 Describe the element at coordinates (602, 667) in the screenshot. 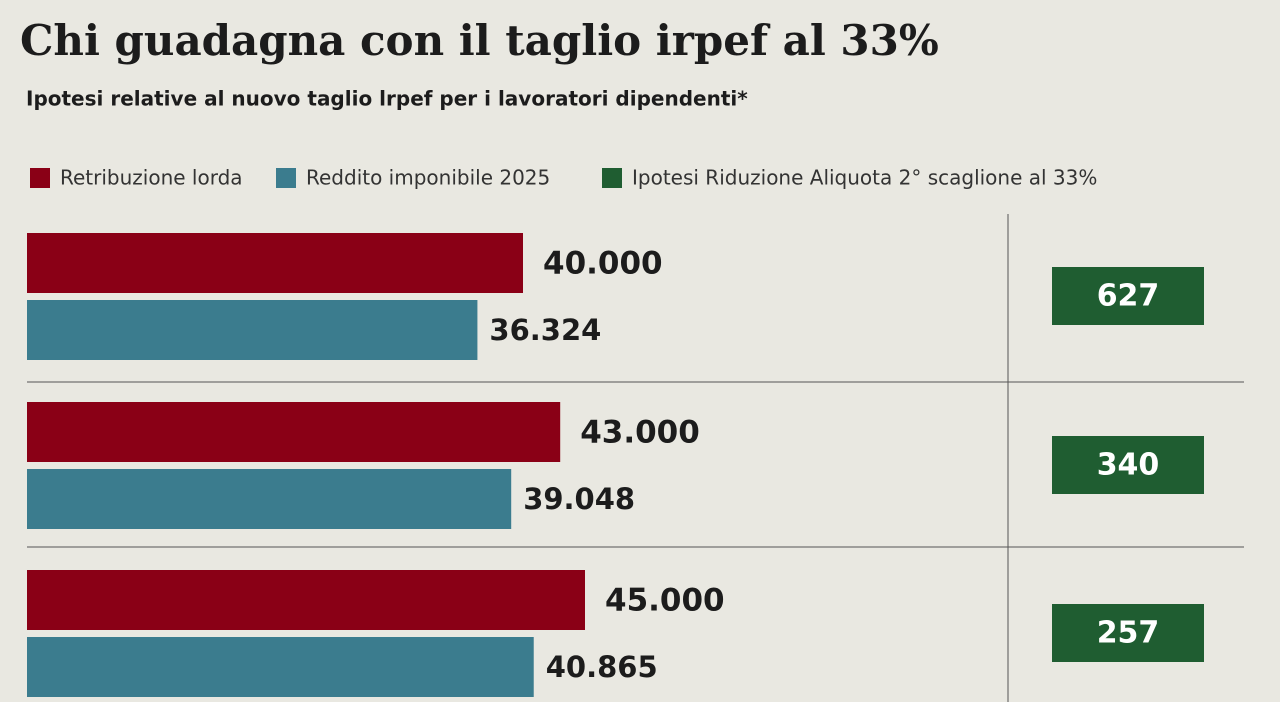

I see `value-label: 40.865` at that location.